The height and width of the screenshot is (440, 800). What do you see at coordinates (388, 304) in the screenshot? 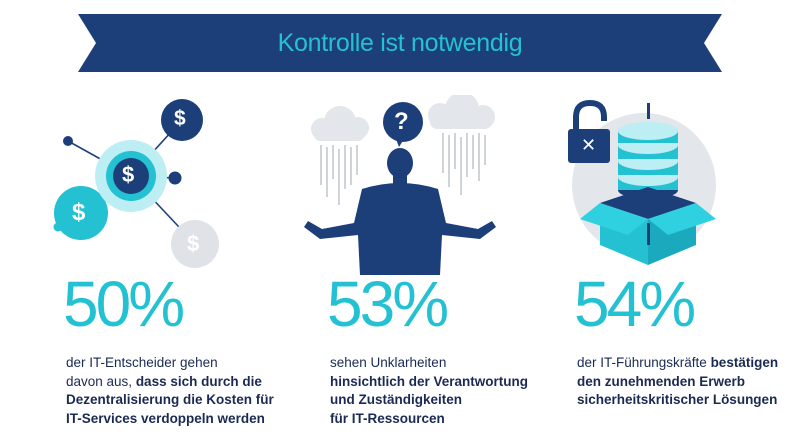
I see `stat-percent-2: 53%` at bounding box center [388, 304].